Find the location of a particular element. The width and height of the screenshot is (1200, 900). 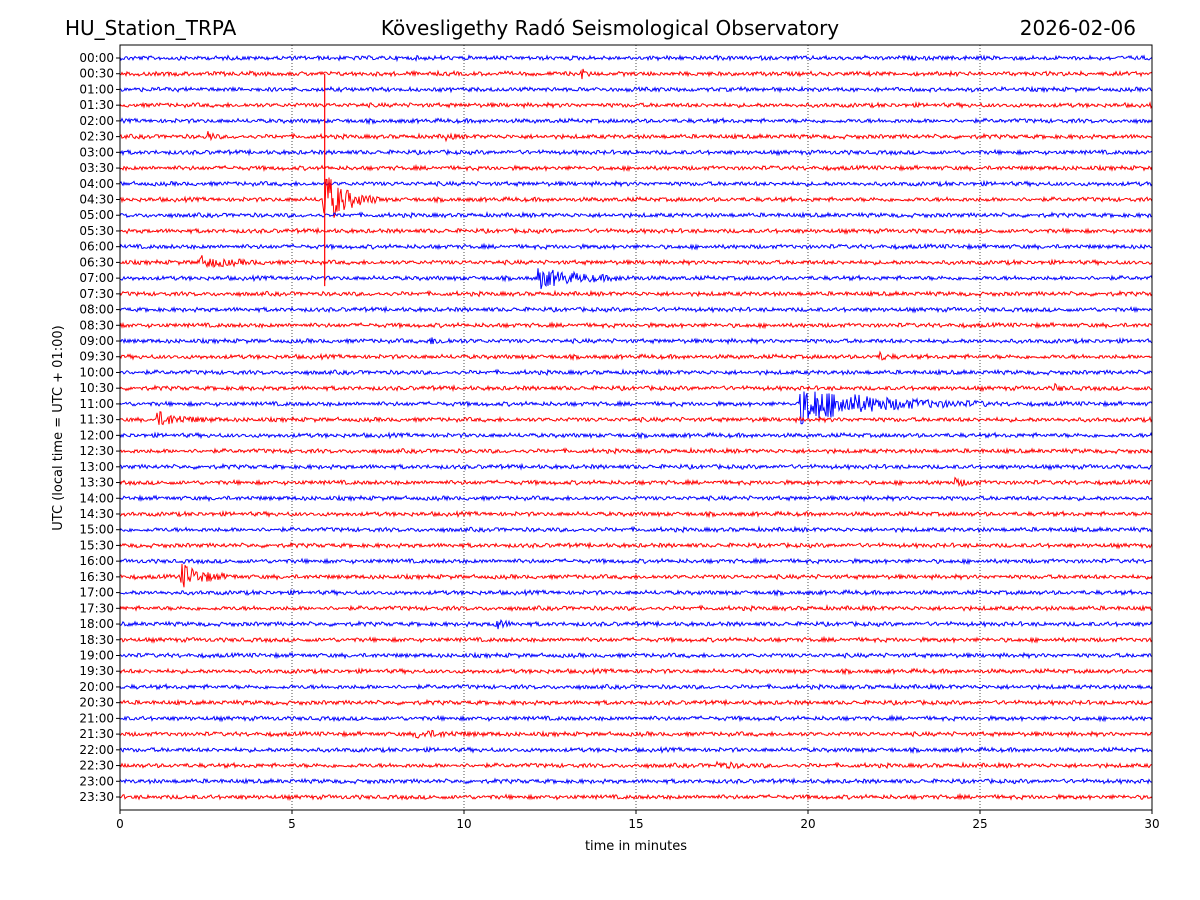

y-tick-label: 02:30 is located at coordinates (96, 137).